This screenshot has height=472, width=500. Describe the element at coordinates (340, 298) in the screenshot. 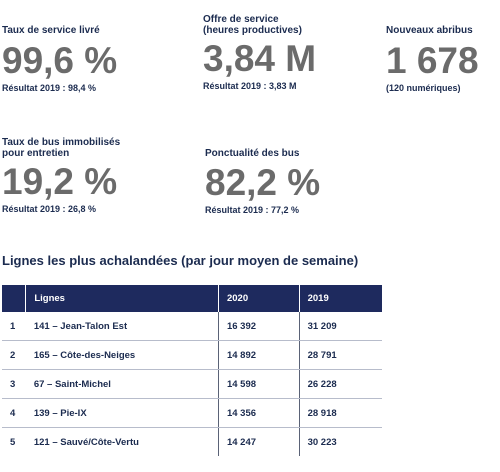

I see `header-2019: 2019` at that location.